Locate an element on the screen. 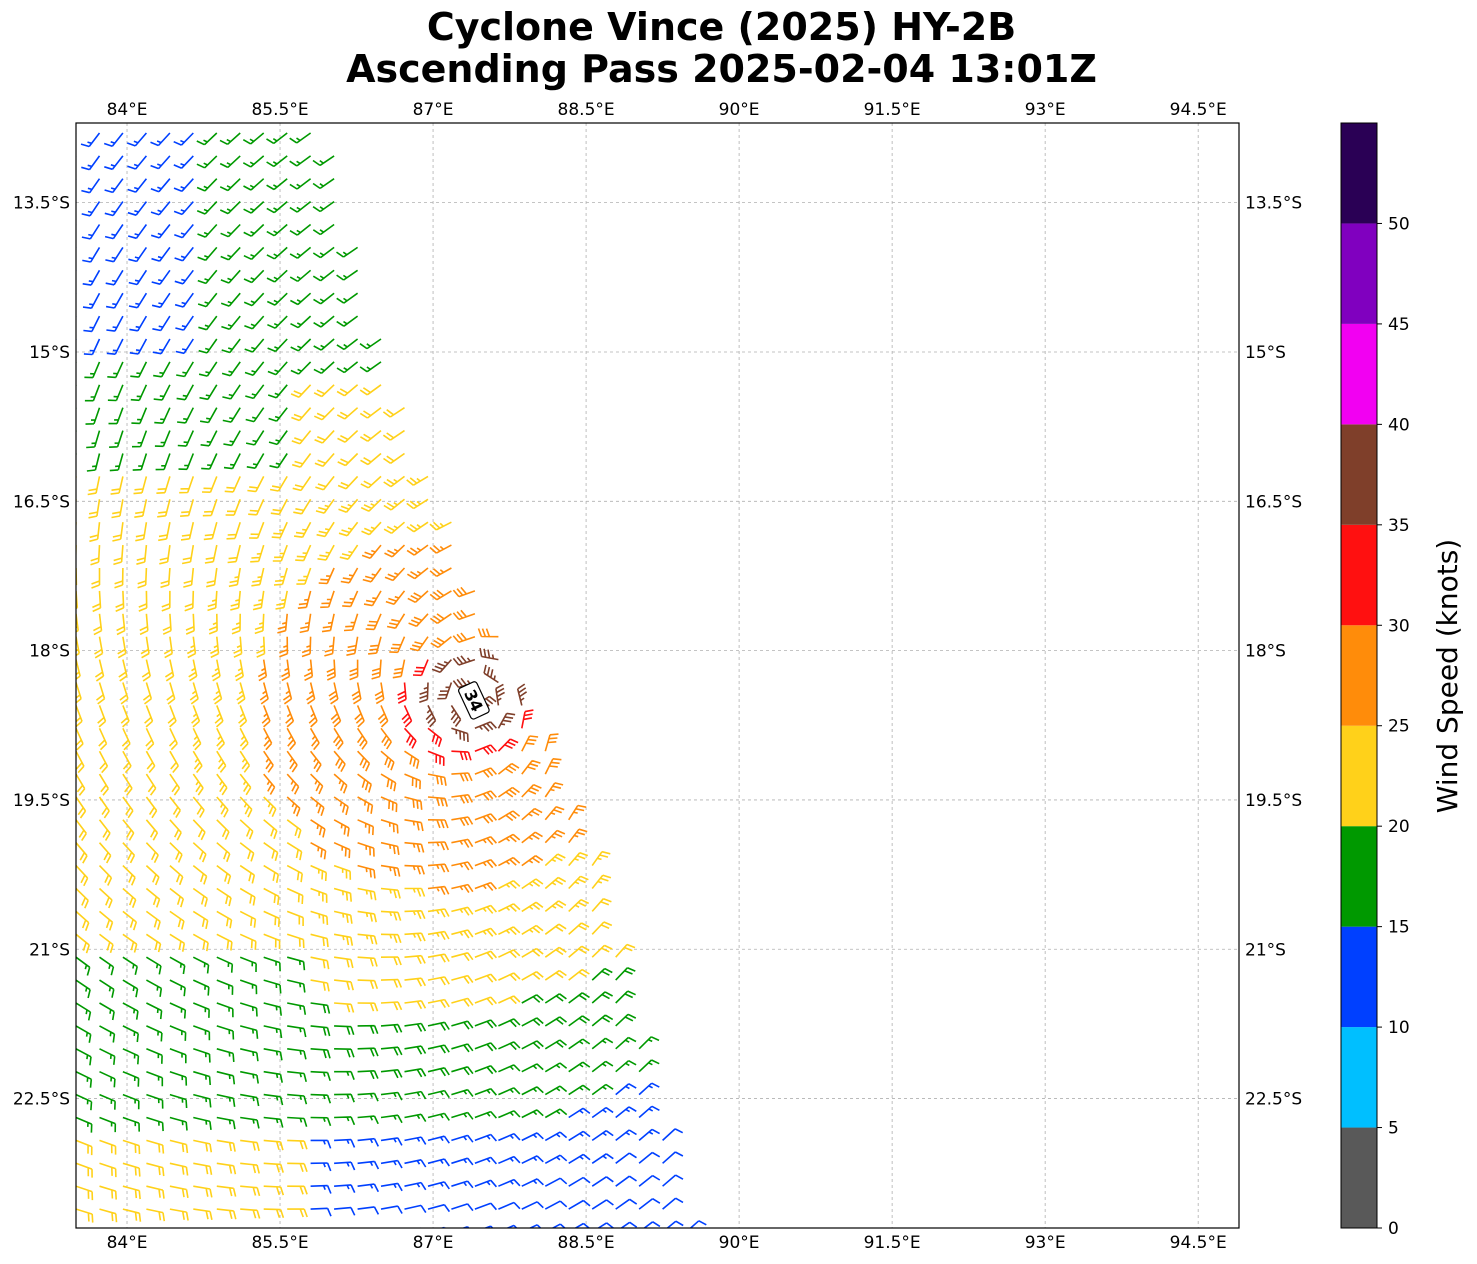 Image resolution: width=1477 pixels, height=1264 pixels. lon-tick-label-top: 87°E is located at coordinates (433, 110).